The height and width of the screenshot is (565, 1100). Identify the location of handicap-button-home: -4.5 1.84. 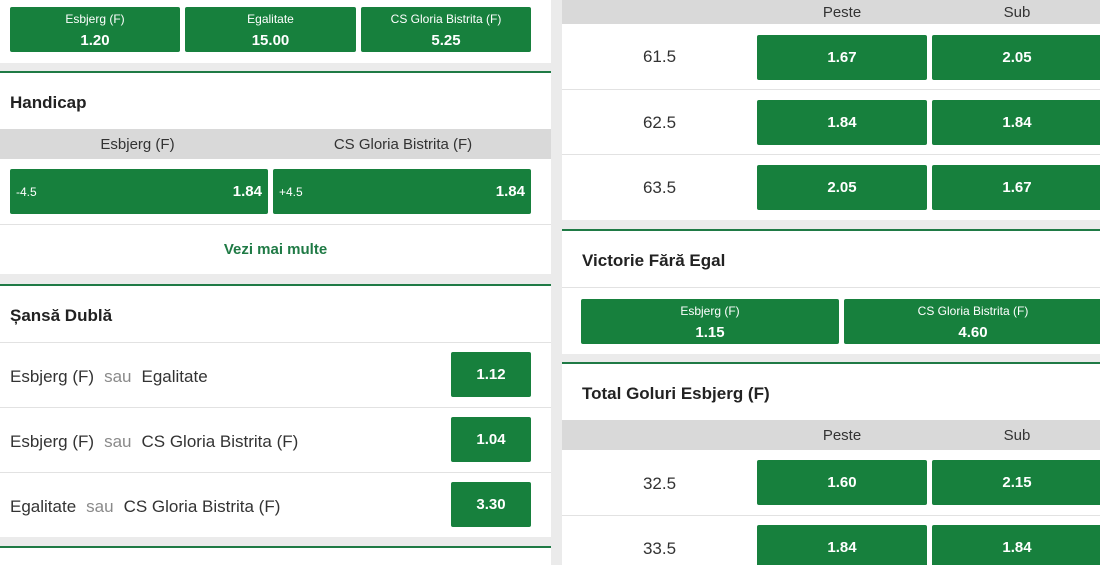
(139, 191).